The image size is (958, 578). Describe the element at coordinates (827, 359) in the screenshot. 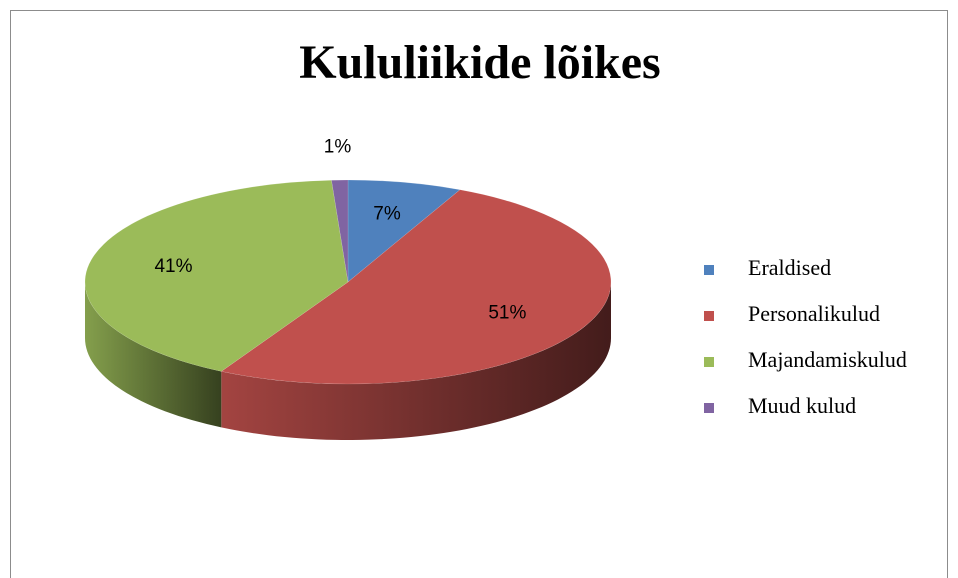

I see `legend-label: Majandamiskulud` at that location.